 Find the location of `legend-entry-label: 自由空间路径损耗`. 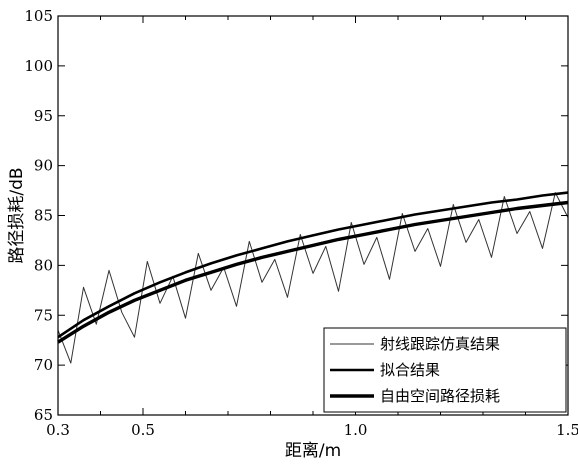

legend-entry-label: 自由空间路径损耗 is located at coordinates (440, 396).